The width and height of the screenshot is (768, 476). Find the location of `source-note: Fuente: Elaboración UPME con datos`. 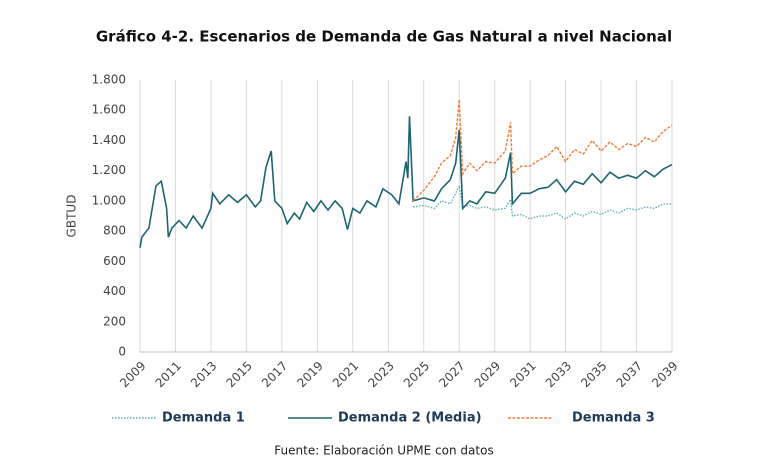

source-note: Fuente: Elaboración UPME con datos is located at coordinates (383, 451).